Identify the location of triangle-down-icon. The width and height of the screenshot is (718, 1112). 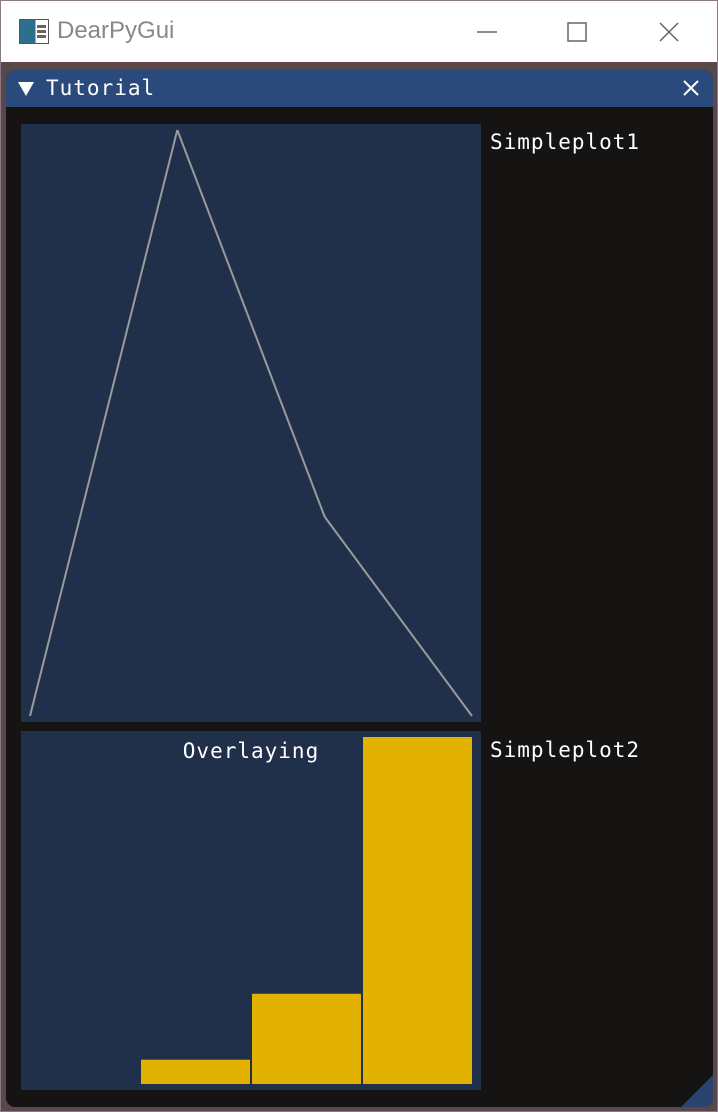
(26, 89).